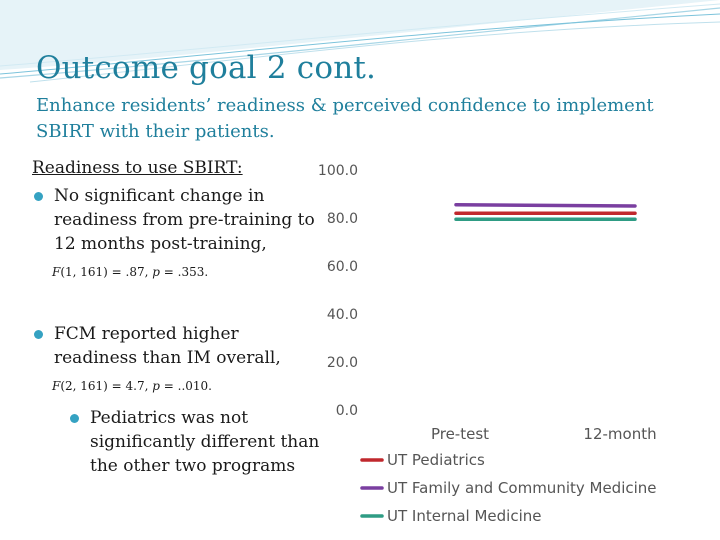 This screenshot has height=540, width=720. Describe the element at coordinates (436, 460) in the screenshot. I see `legend-label: UT Pediatrics` at that location.